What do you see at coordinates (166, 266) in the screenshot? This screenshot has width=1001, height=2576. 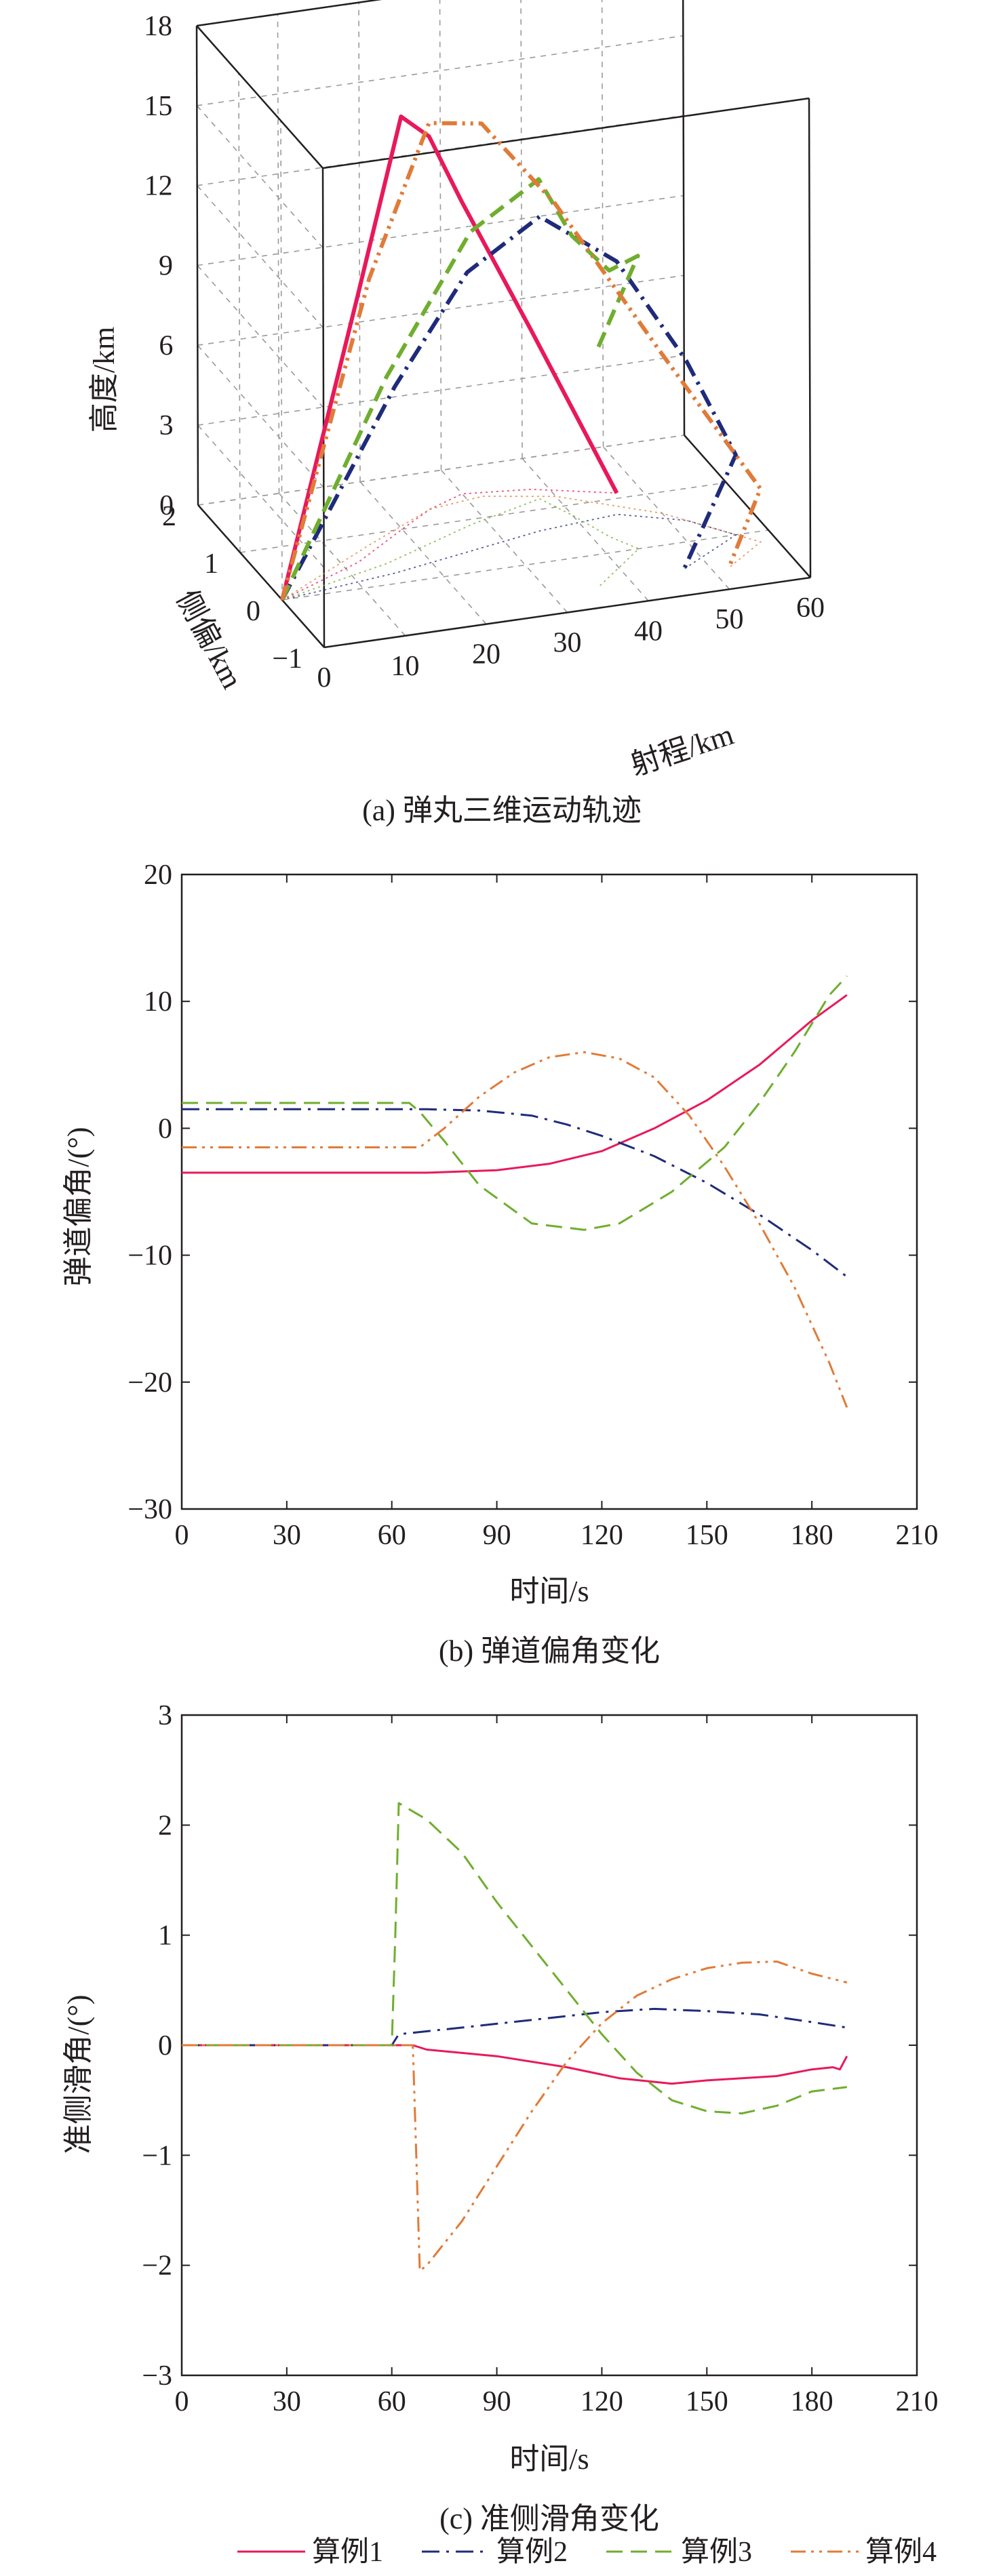 I see `3d-z-tick-label: 9` at bounding box center [166, 266].